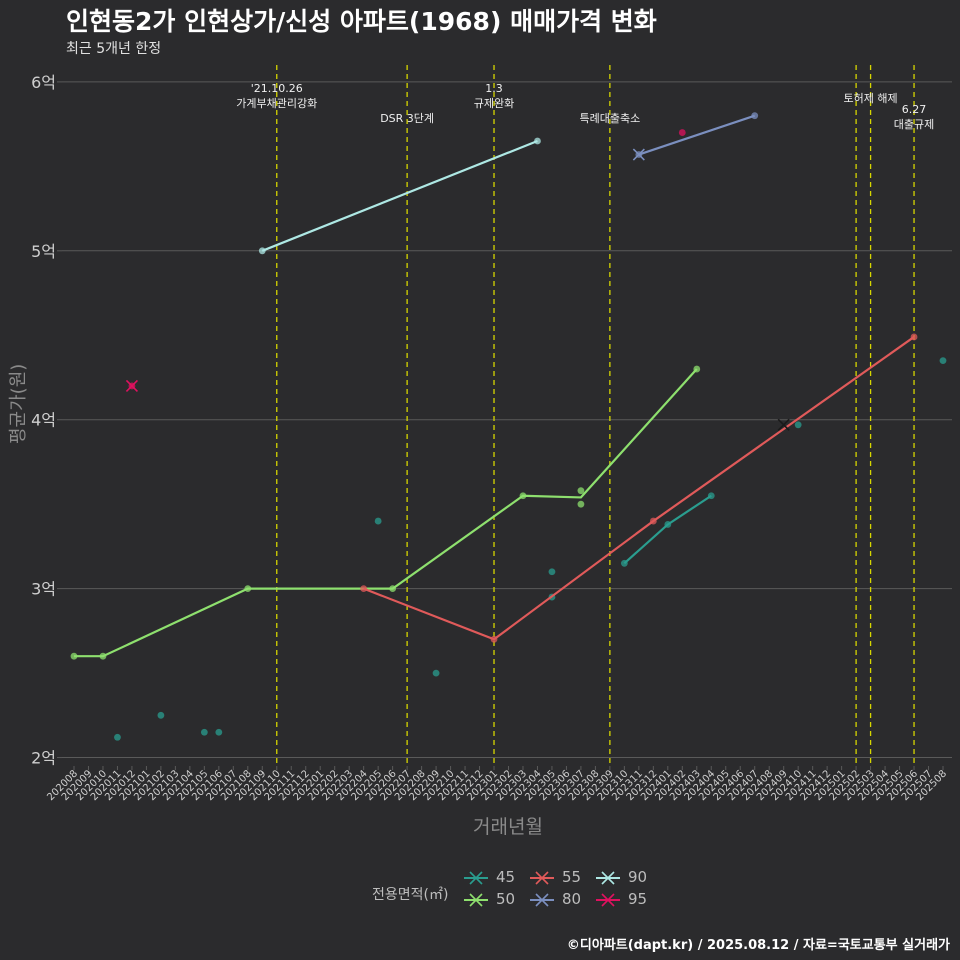 The height and width of the screenshot is (960, 960). Describe the element at coordinates (494, 103) in the screenshot. I see `event-label: 규제완화` at that location.